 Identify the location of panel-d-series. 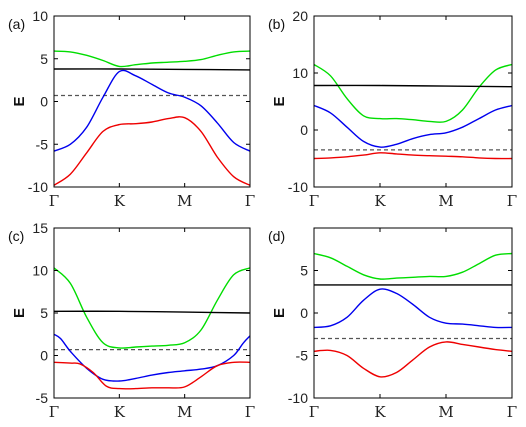
(413, 315).